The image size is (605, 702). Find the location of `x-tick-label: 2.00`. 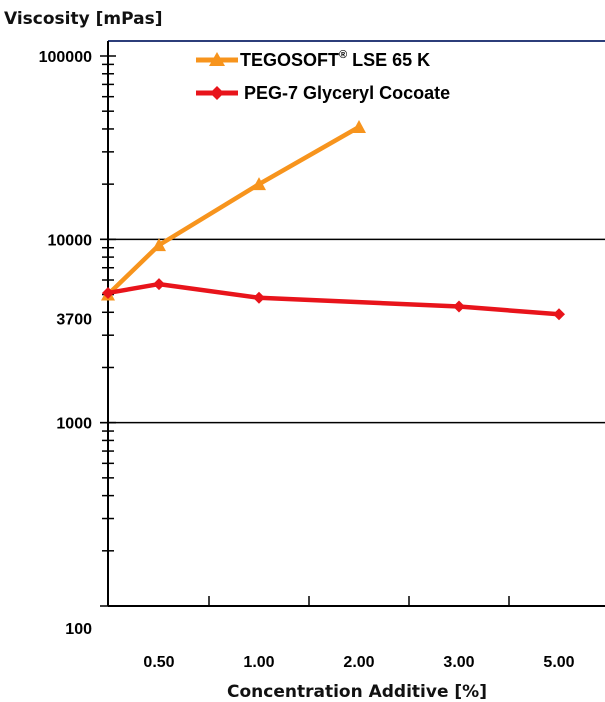

x-tick-label: 2.00 is located at coordinates (358, 662).